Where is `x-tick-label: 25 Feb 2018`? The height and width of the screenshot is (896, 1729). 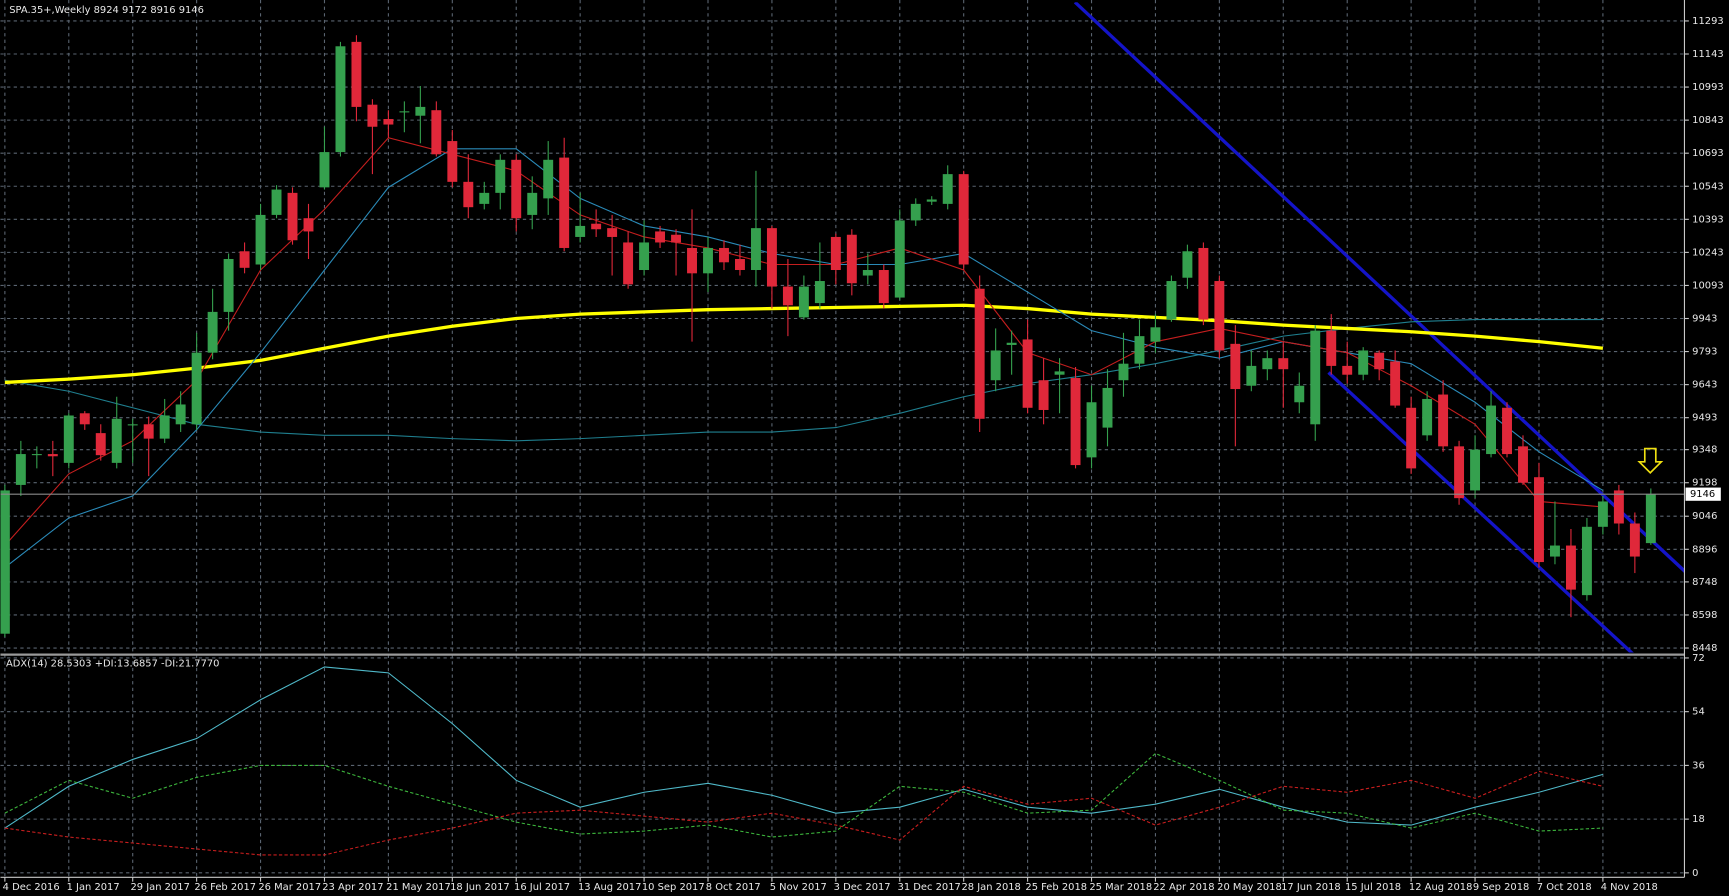 x-tick-label: 25 Feb 2018 is located at coordinates (1056, 887).